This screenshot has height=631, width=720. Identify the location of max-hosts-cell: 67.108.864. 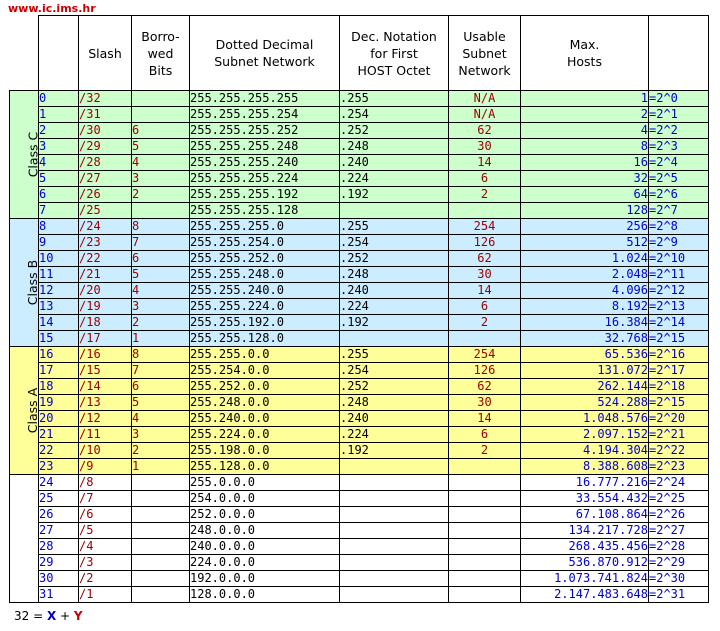
(584, 514).